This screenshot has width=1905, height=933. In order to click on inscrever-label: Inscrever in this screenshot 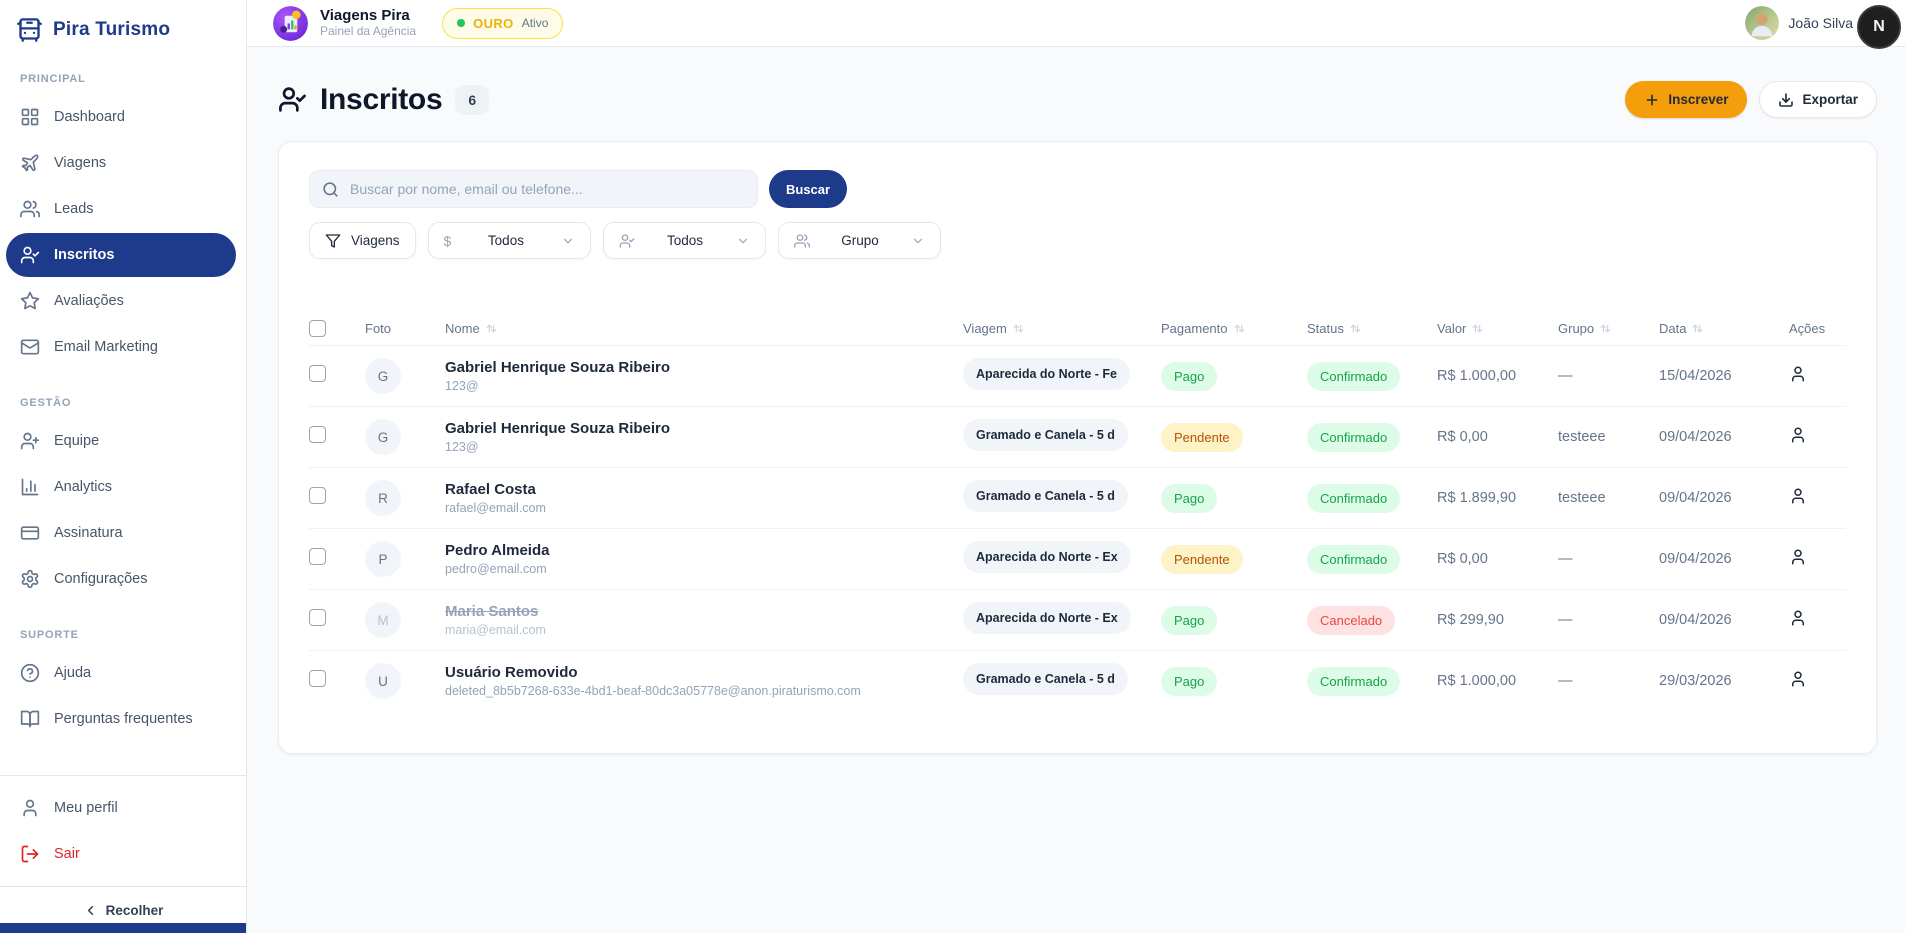, I will do `click(1698, 99)`.